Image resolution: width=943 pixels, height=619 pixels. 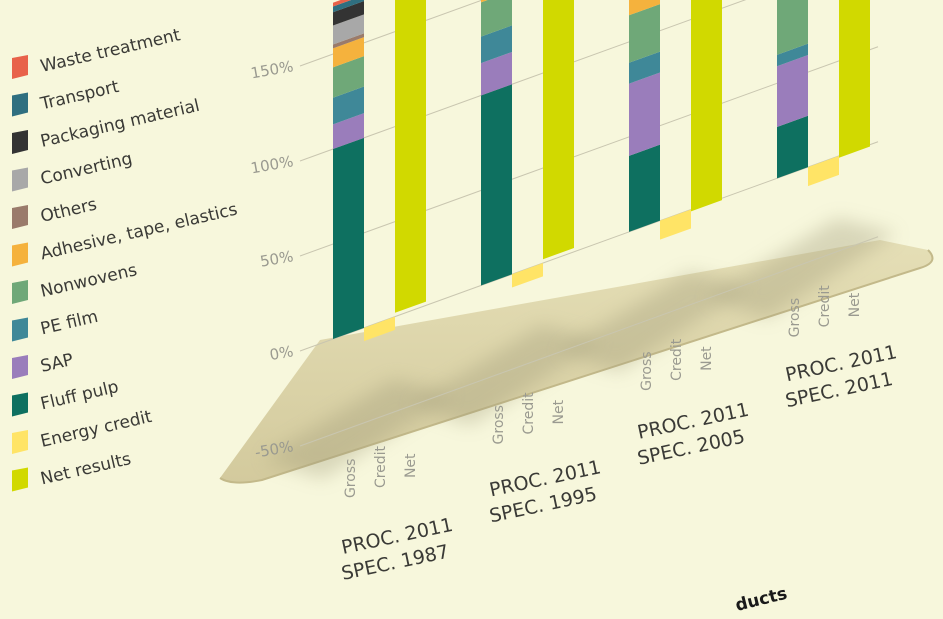 I want to click on legend-label: Waste treatment, so click(x=111, y=51).